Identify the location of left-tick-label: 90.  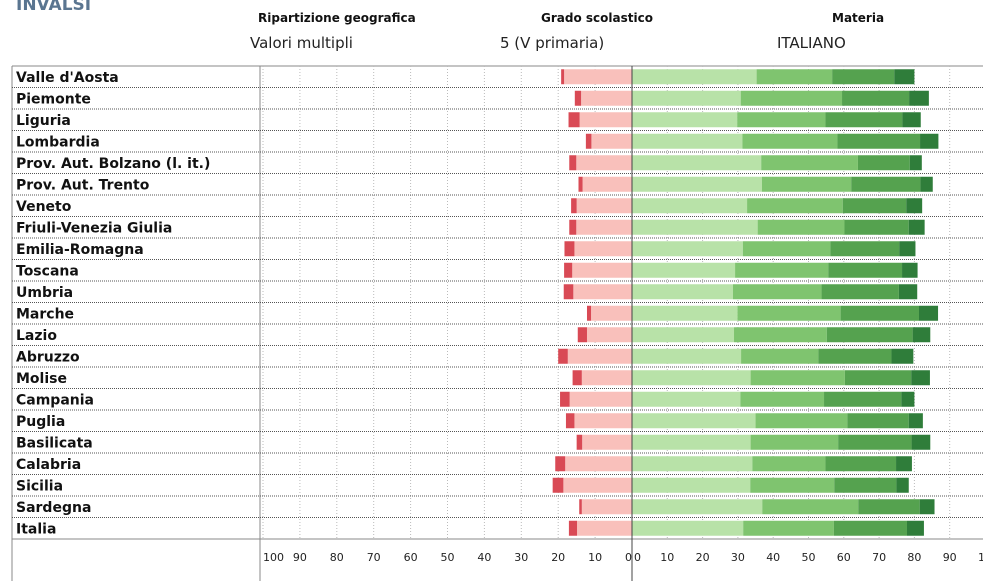
(300, 557).